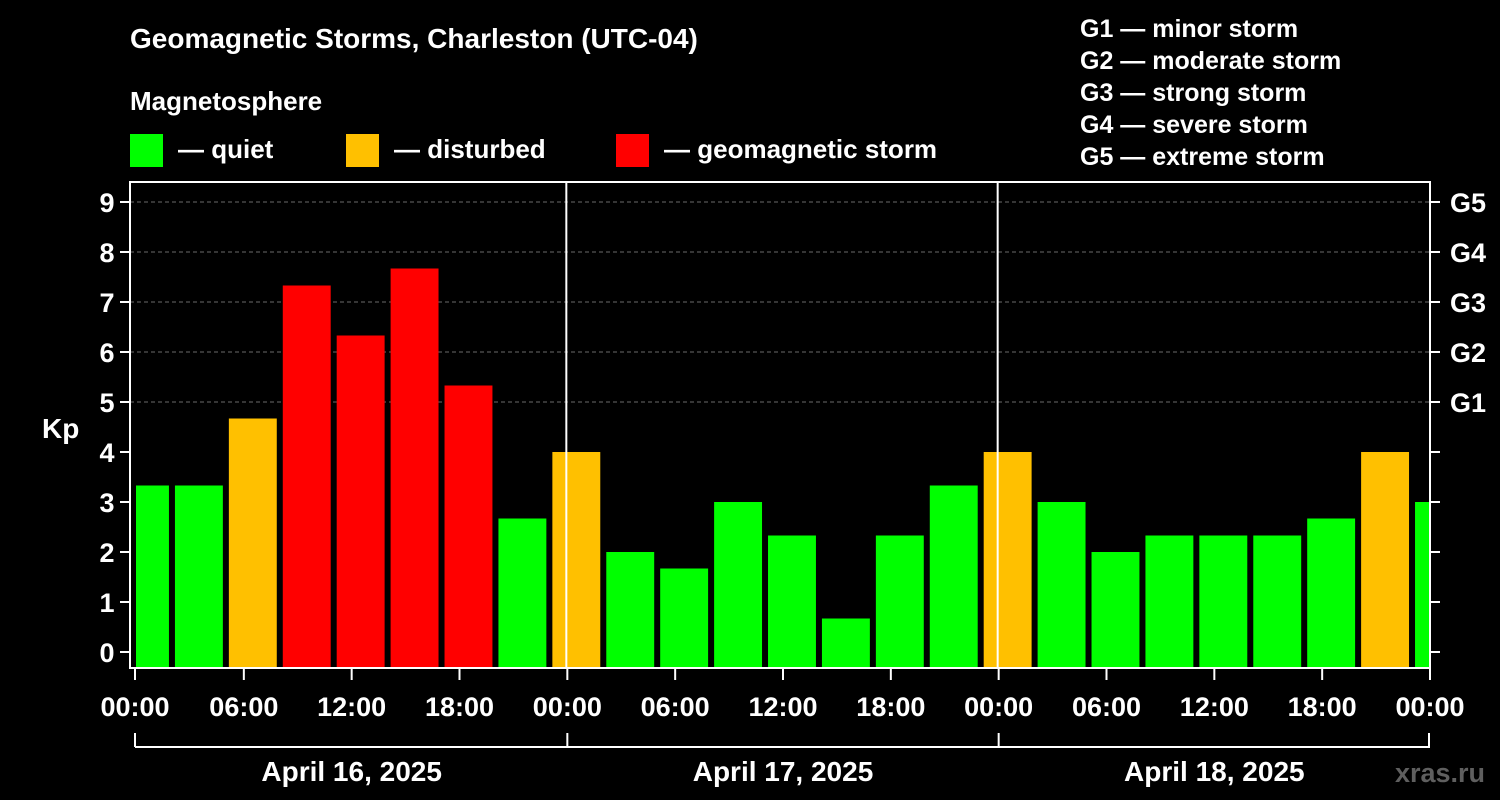 The width and height of the screenshot is (1500, 800). Describe the element at coordinates (1429, 707) in the screenshot. I see `x-tick-label-13: 00:00` at that location.